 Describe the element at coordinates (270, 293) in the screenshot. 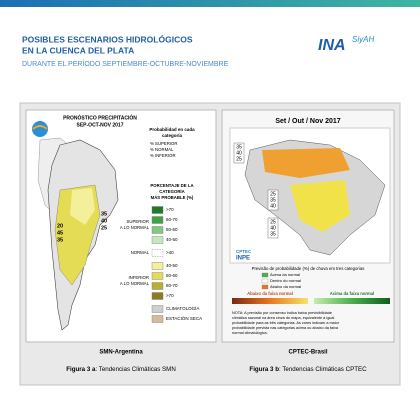

I see `bar-label: Abaixo da faixa normal` at that location.